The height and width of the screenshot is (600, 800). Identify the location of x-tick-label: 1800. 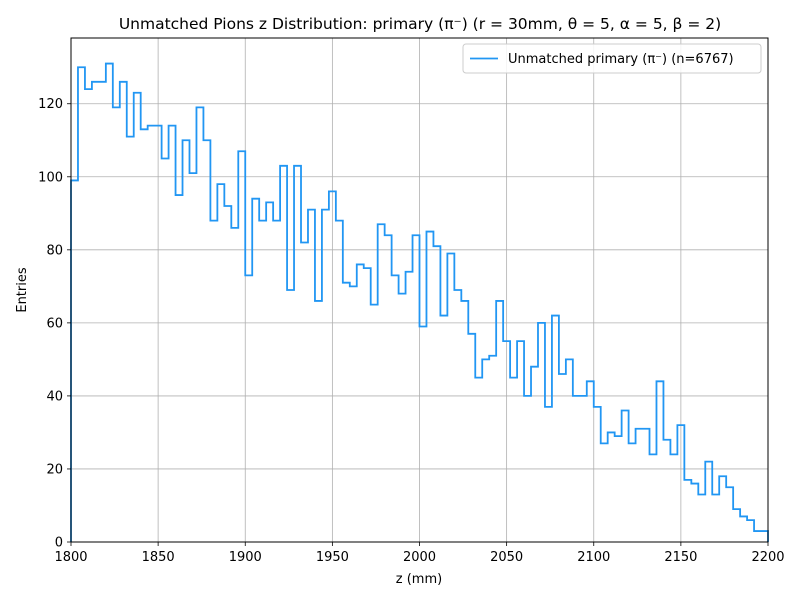
(70, 557).